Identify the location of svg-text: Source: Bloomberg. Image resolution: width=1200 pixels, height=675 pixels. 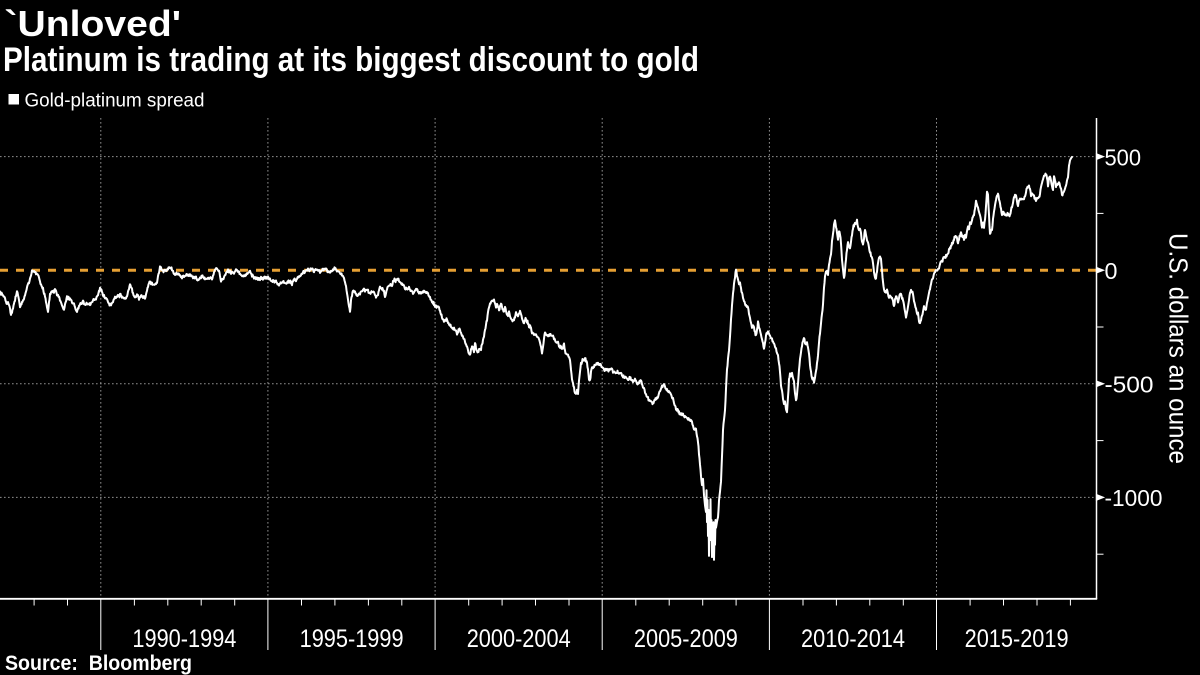
(98, 663).